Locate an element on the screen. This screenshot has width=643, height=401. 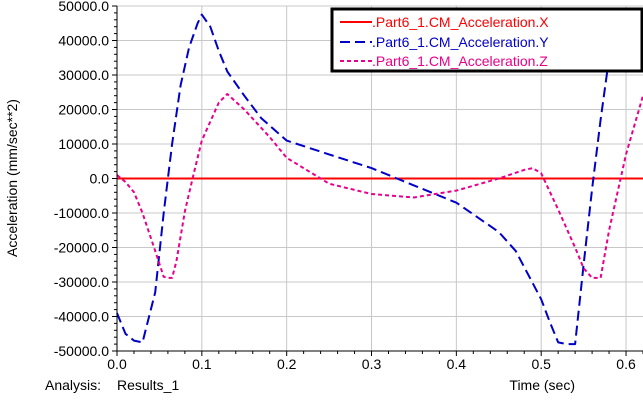
y-tick-label: 0.0 is located at coordinates (100, 179).